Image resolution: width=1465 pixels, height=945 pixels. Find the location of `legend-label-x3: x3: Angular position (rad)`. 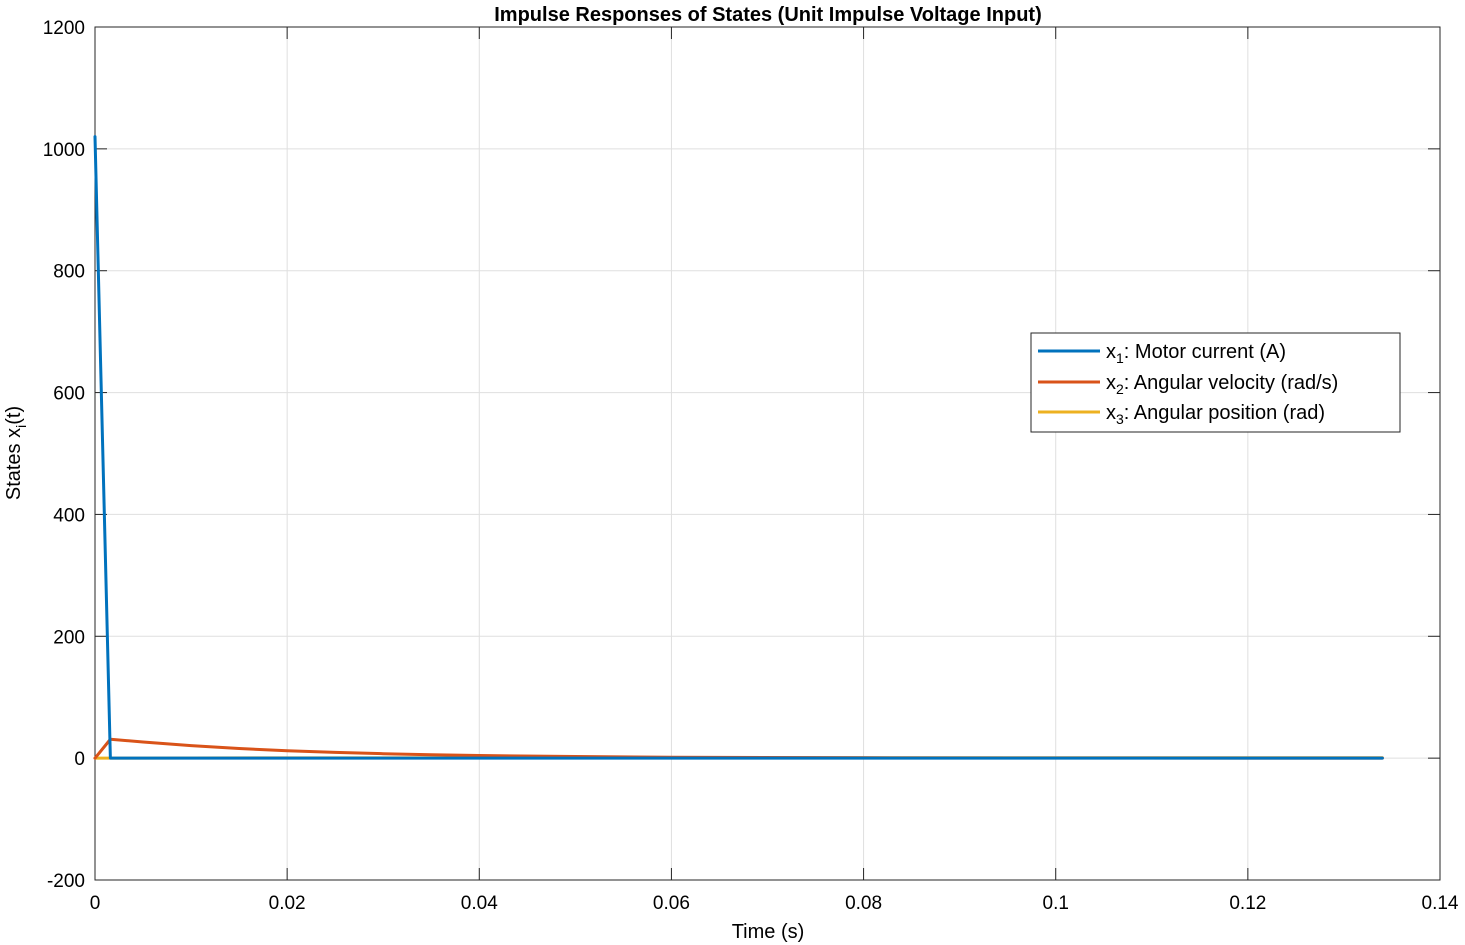

legend-label-x3: x3: Angular position (rad) is located at coordinates (1215, 414).